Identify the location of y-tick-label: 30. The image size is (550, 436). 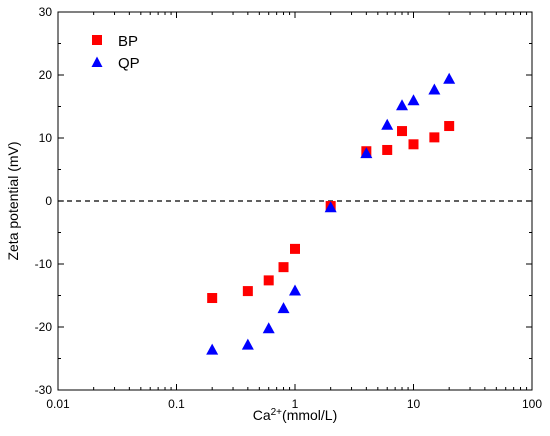
(46, 12).